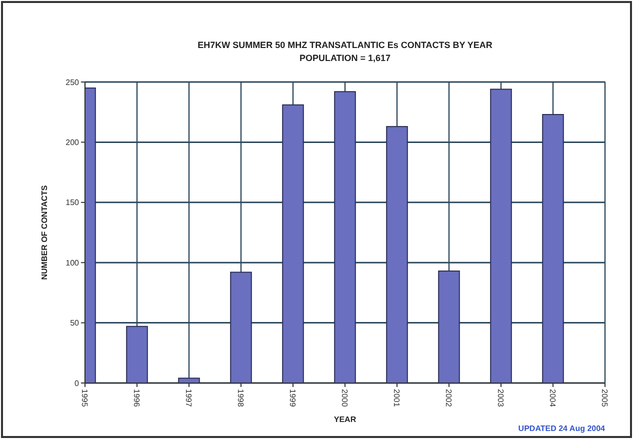  I want to click on x-tick-label: 1999, so click(293, 398).